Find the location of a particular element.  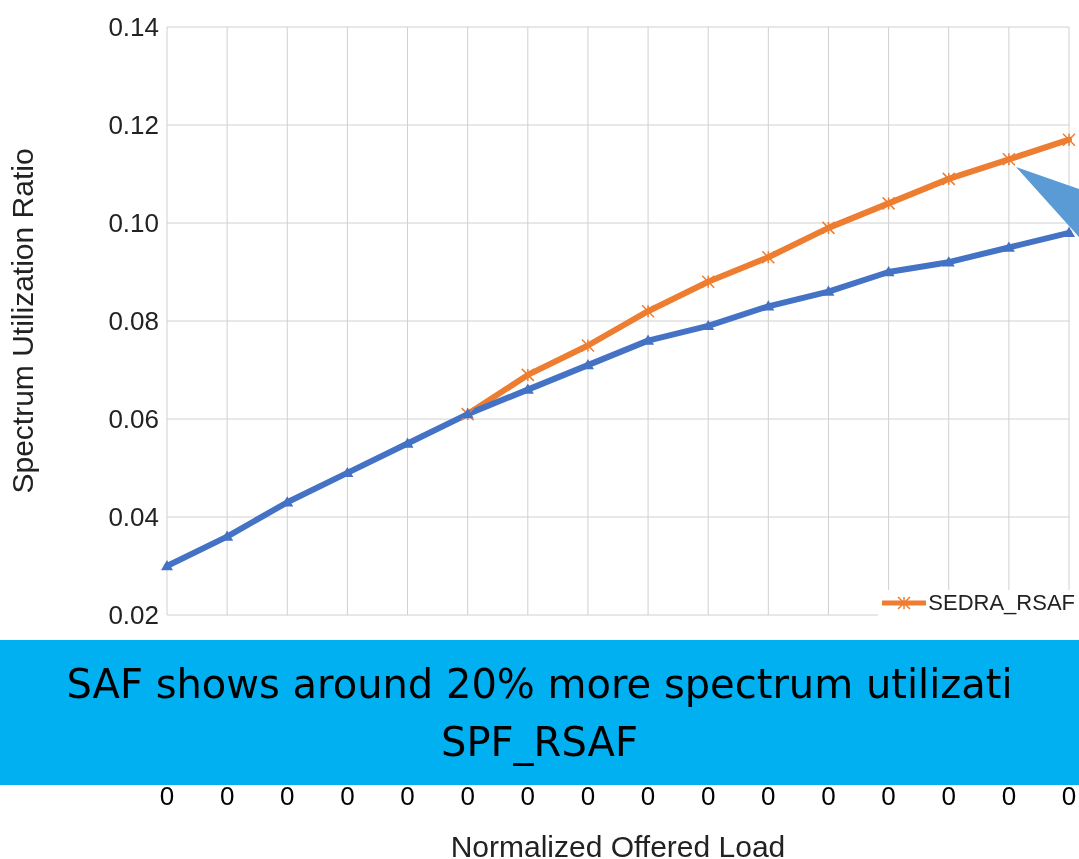

y-tick-label: 0.12 is located at coordinates (133, 125).